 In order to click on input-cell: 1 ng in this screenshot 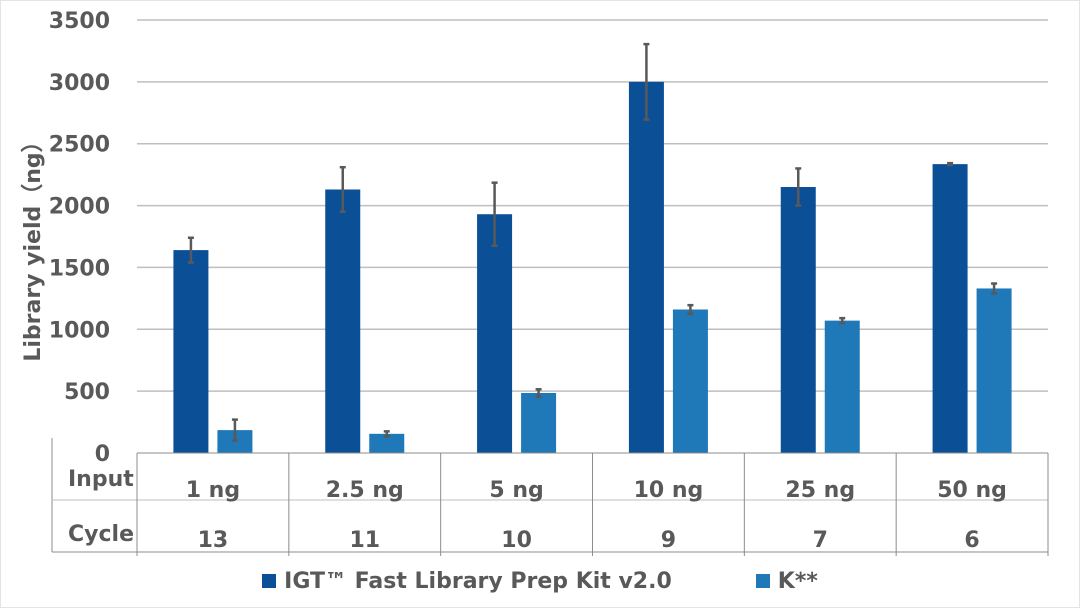, I will do `click(213, 490)`.